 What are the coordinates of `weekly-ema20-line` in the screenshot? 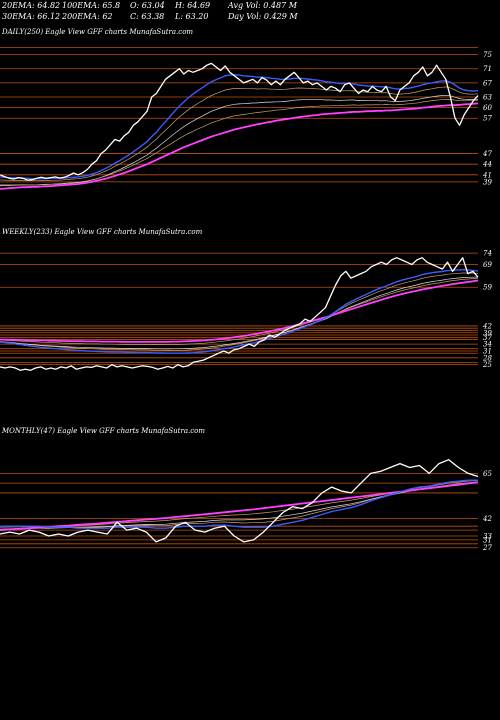 It's located at (239, 311).